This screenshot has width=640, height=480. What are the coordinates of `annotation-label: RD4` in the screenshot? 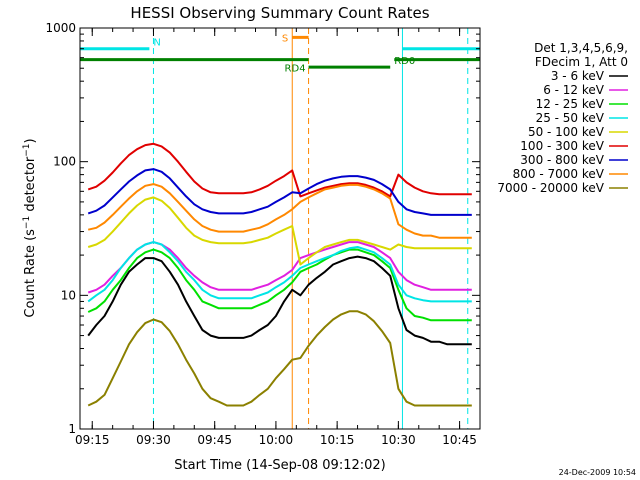 It's located at (295, 69).